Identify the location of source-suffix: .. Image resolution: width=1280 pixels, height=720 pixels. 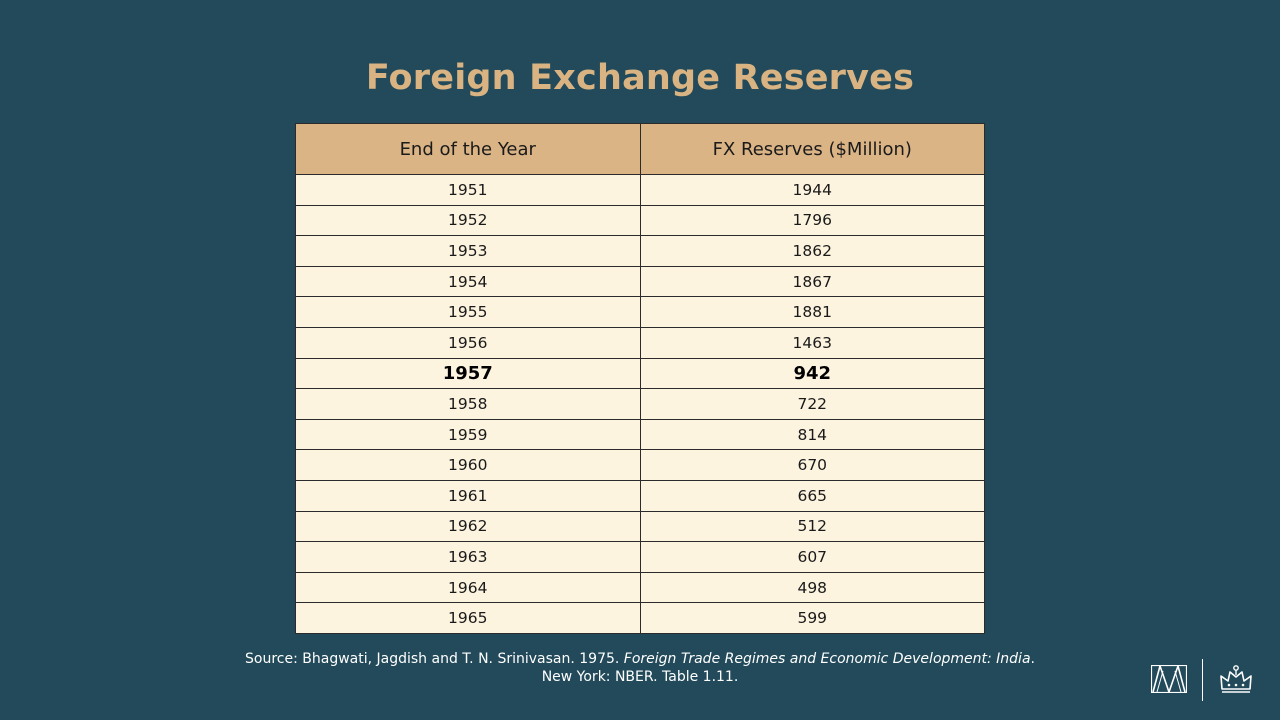
(1032, 659).